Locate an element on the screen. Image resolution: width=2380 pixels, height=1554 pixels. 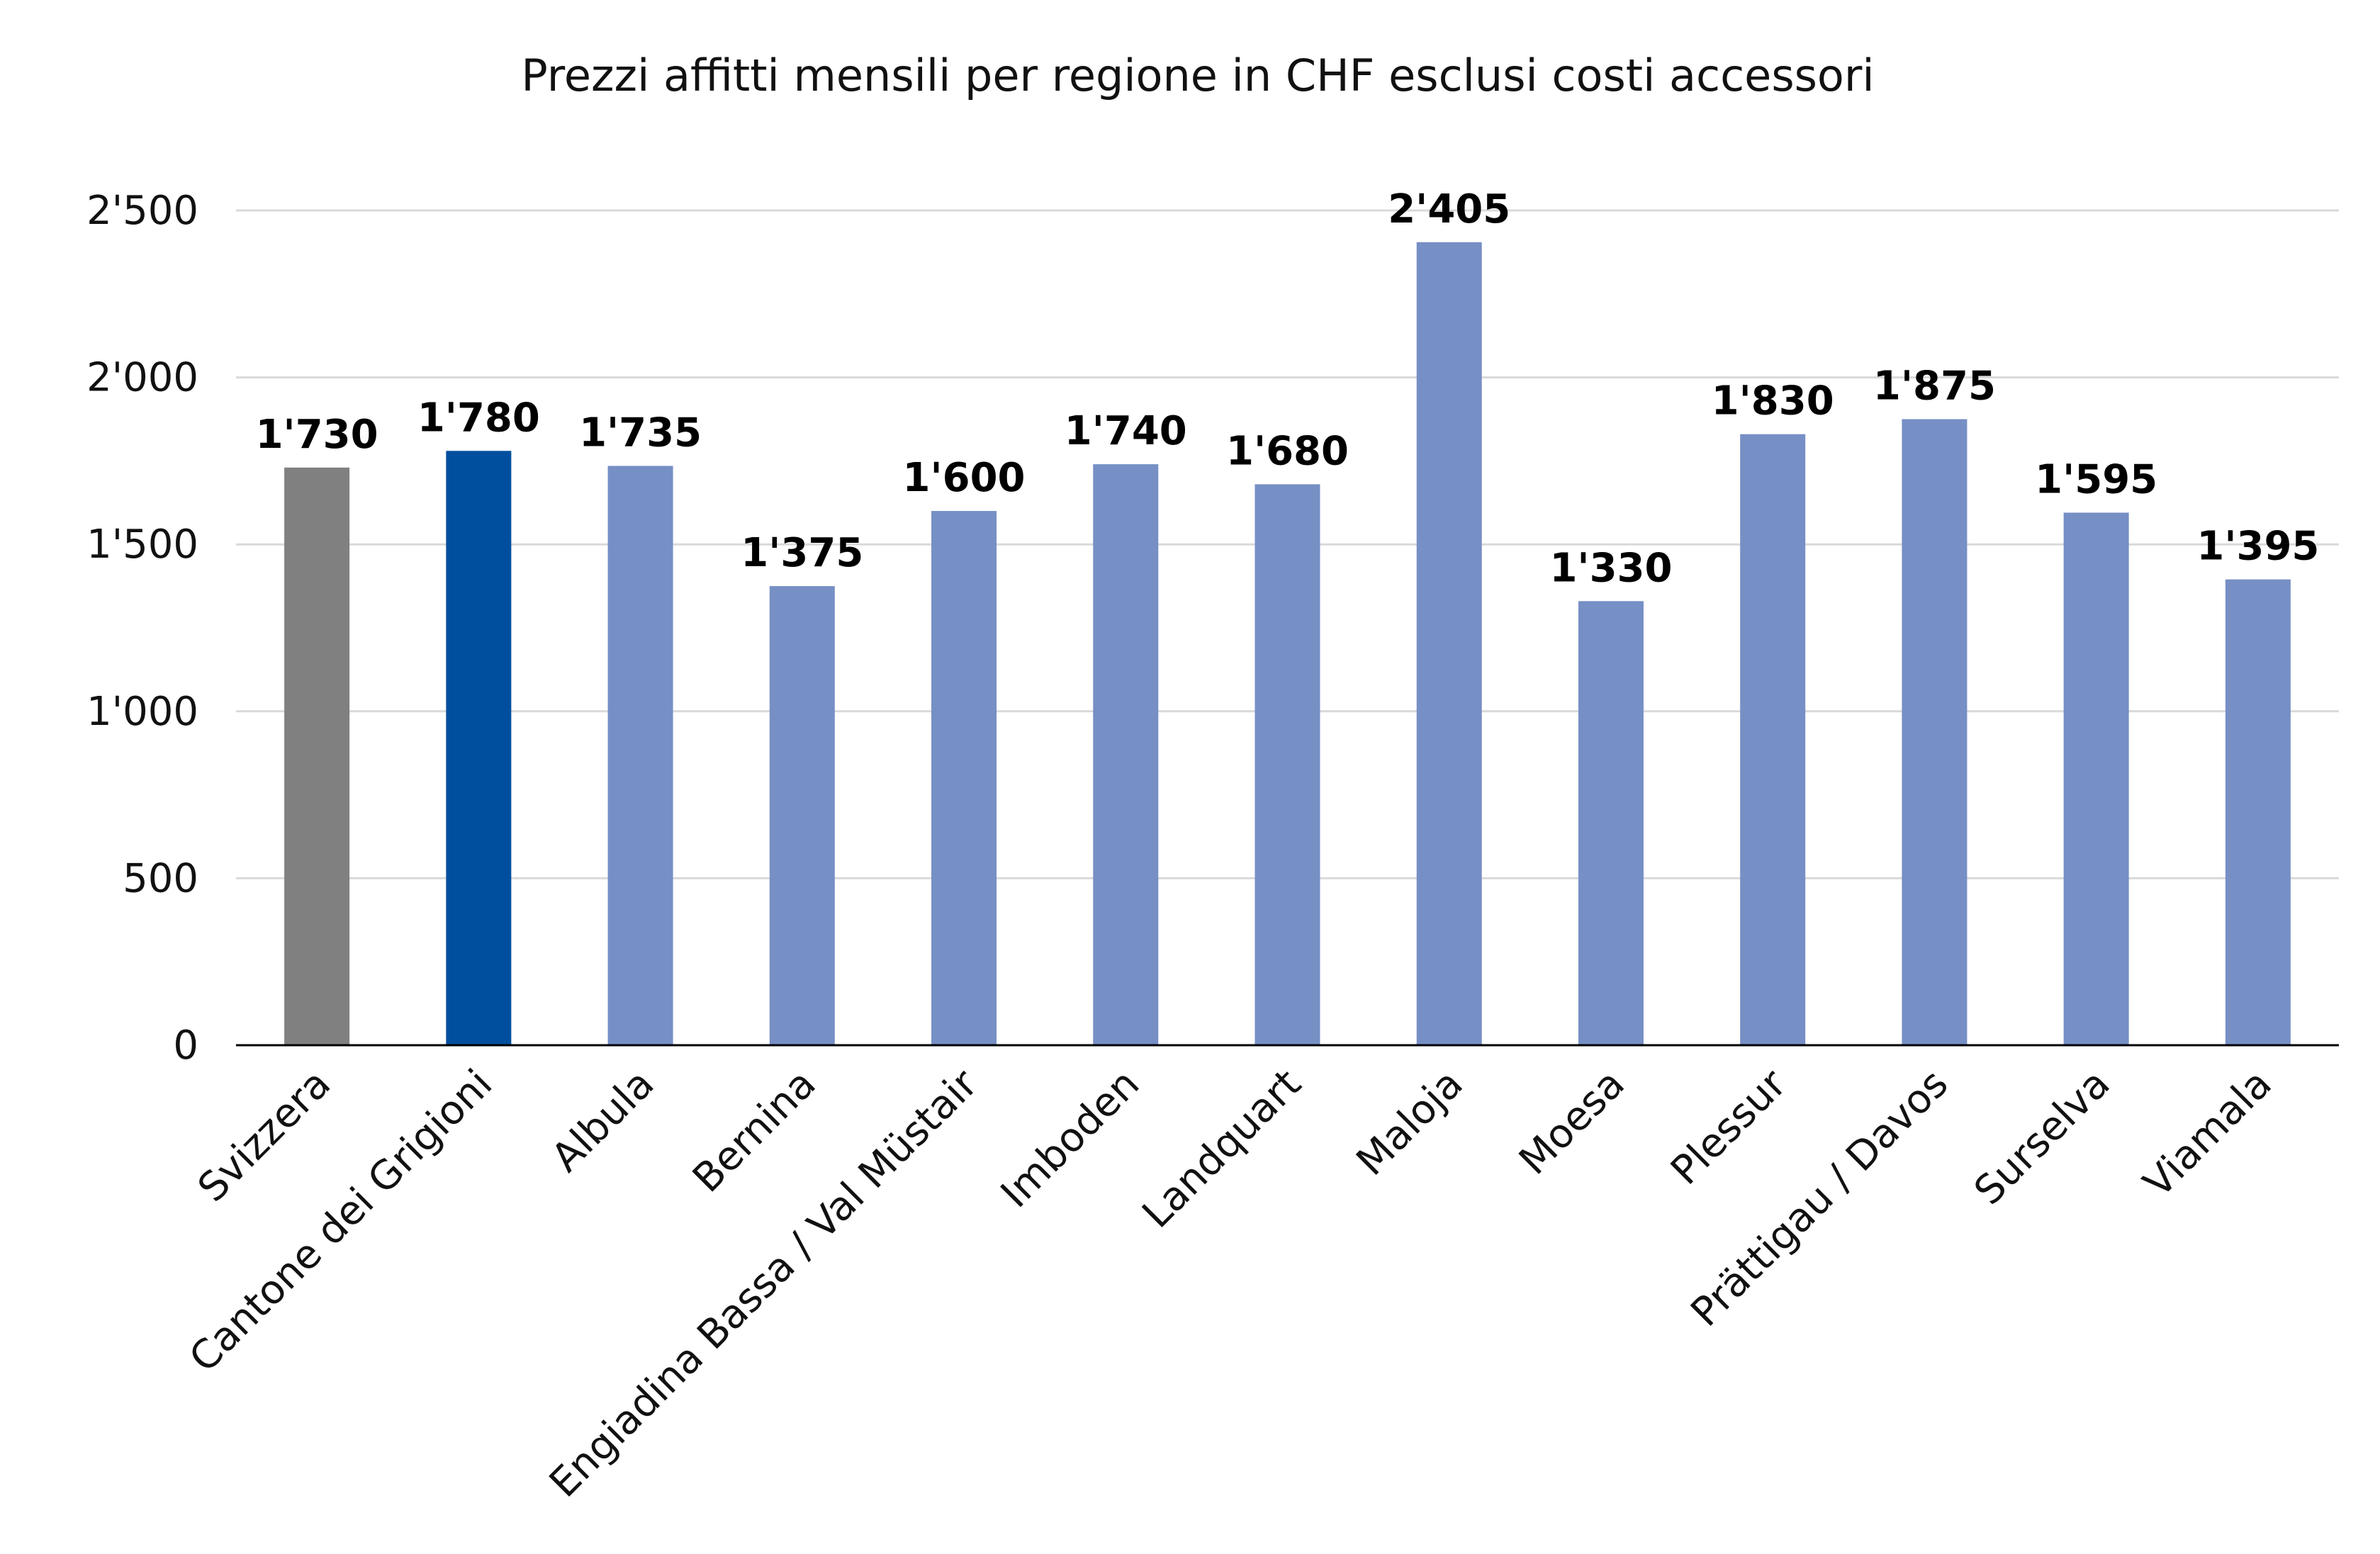
x-tick-label: Plessur is located at coordinates (1729, 1127).